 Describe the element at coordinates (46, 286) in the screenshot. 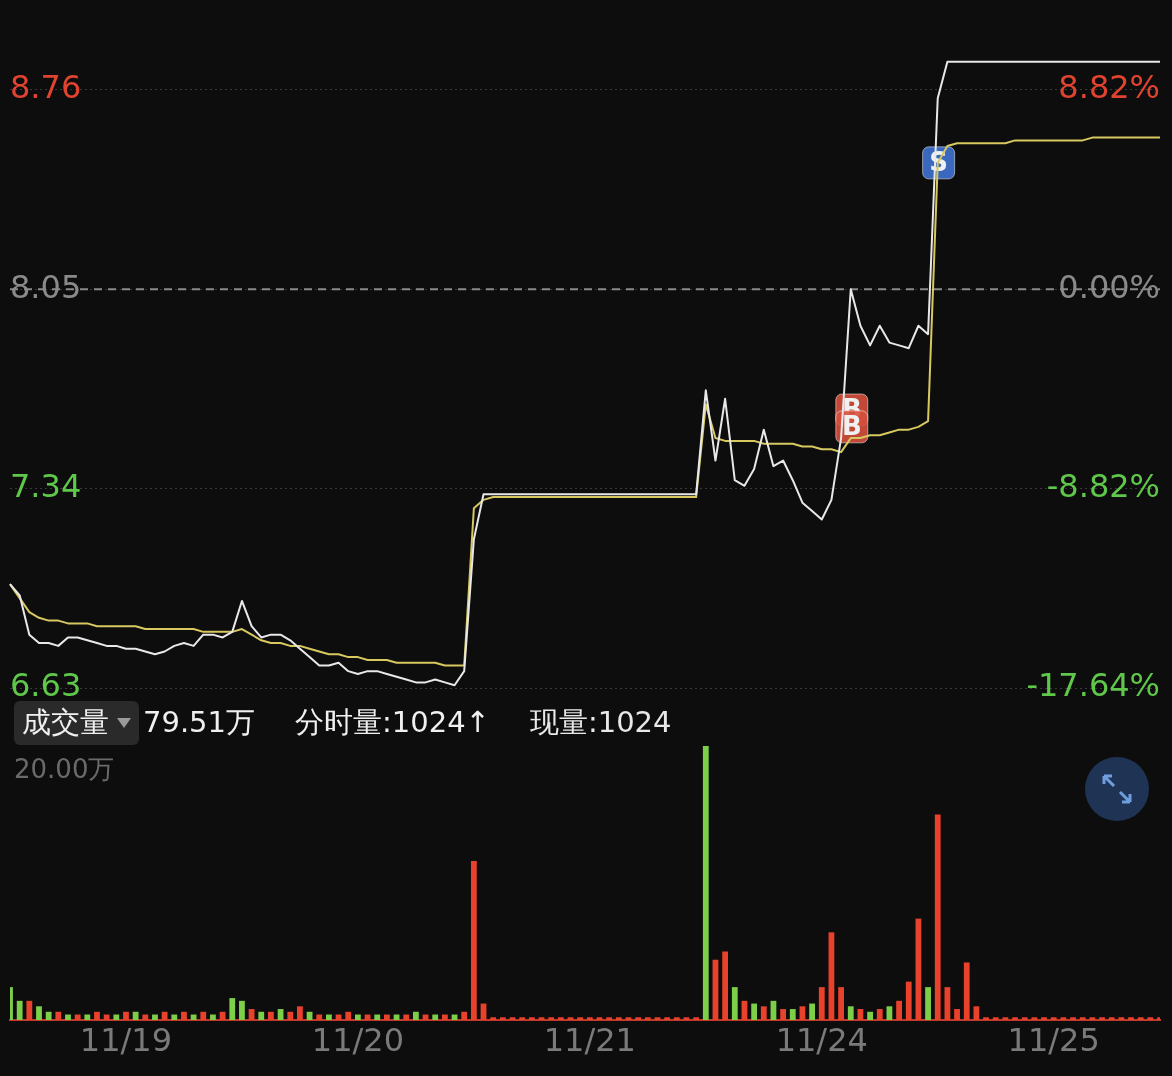

I see `y-tick-label: 8.05` at that location.